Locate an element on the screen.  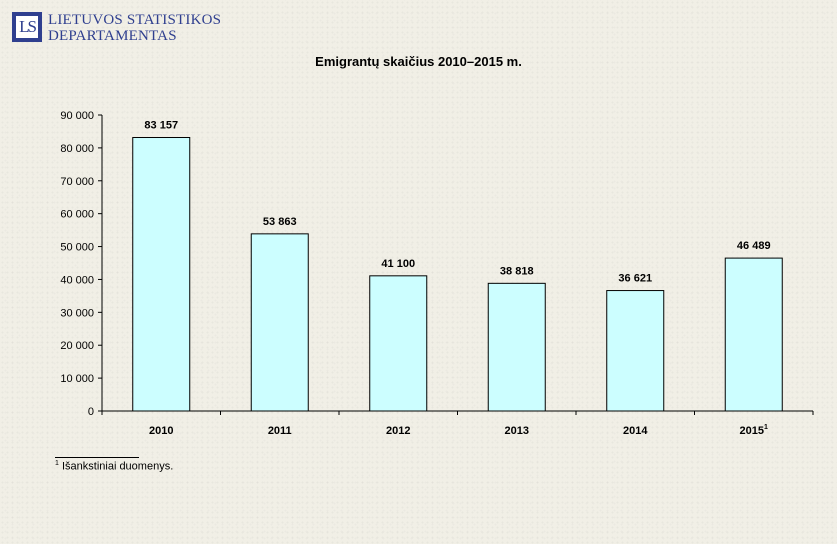
y-tick-label: 60 000 is located at coordinates (77, 215).